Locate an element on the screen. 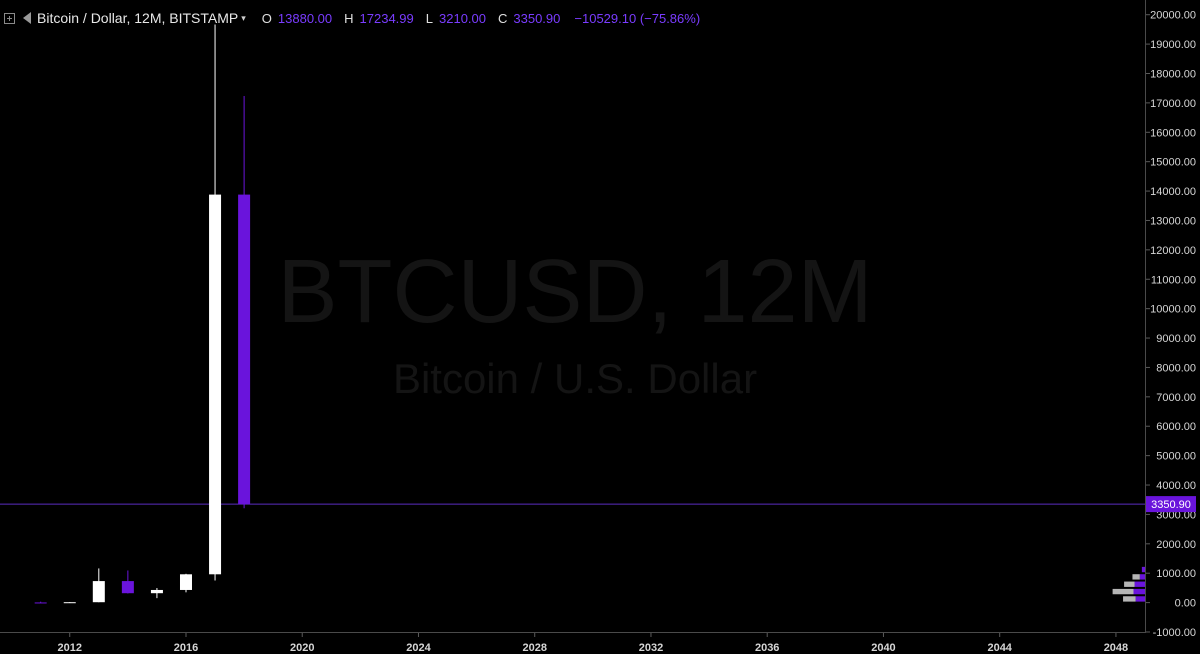 The width and height of the screenshot is (1200, 654). last-price-tag: 3350.90 is located at coordinates (1171, 504).